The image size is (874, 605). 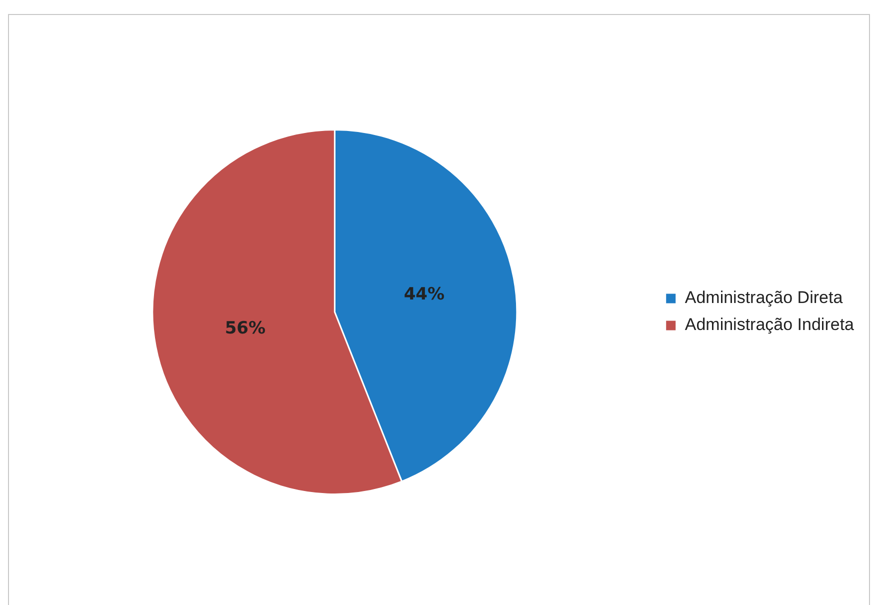 What do you see at coordinates (424, 294) in the screenshot?
I see `data-label: 44%` at bounding box center [424, 294].